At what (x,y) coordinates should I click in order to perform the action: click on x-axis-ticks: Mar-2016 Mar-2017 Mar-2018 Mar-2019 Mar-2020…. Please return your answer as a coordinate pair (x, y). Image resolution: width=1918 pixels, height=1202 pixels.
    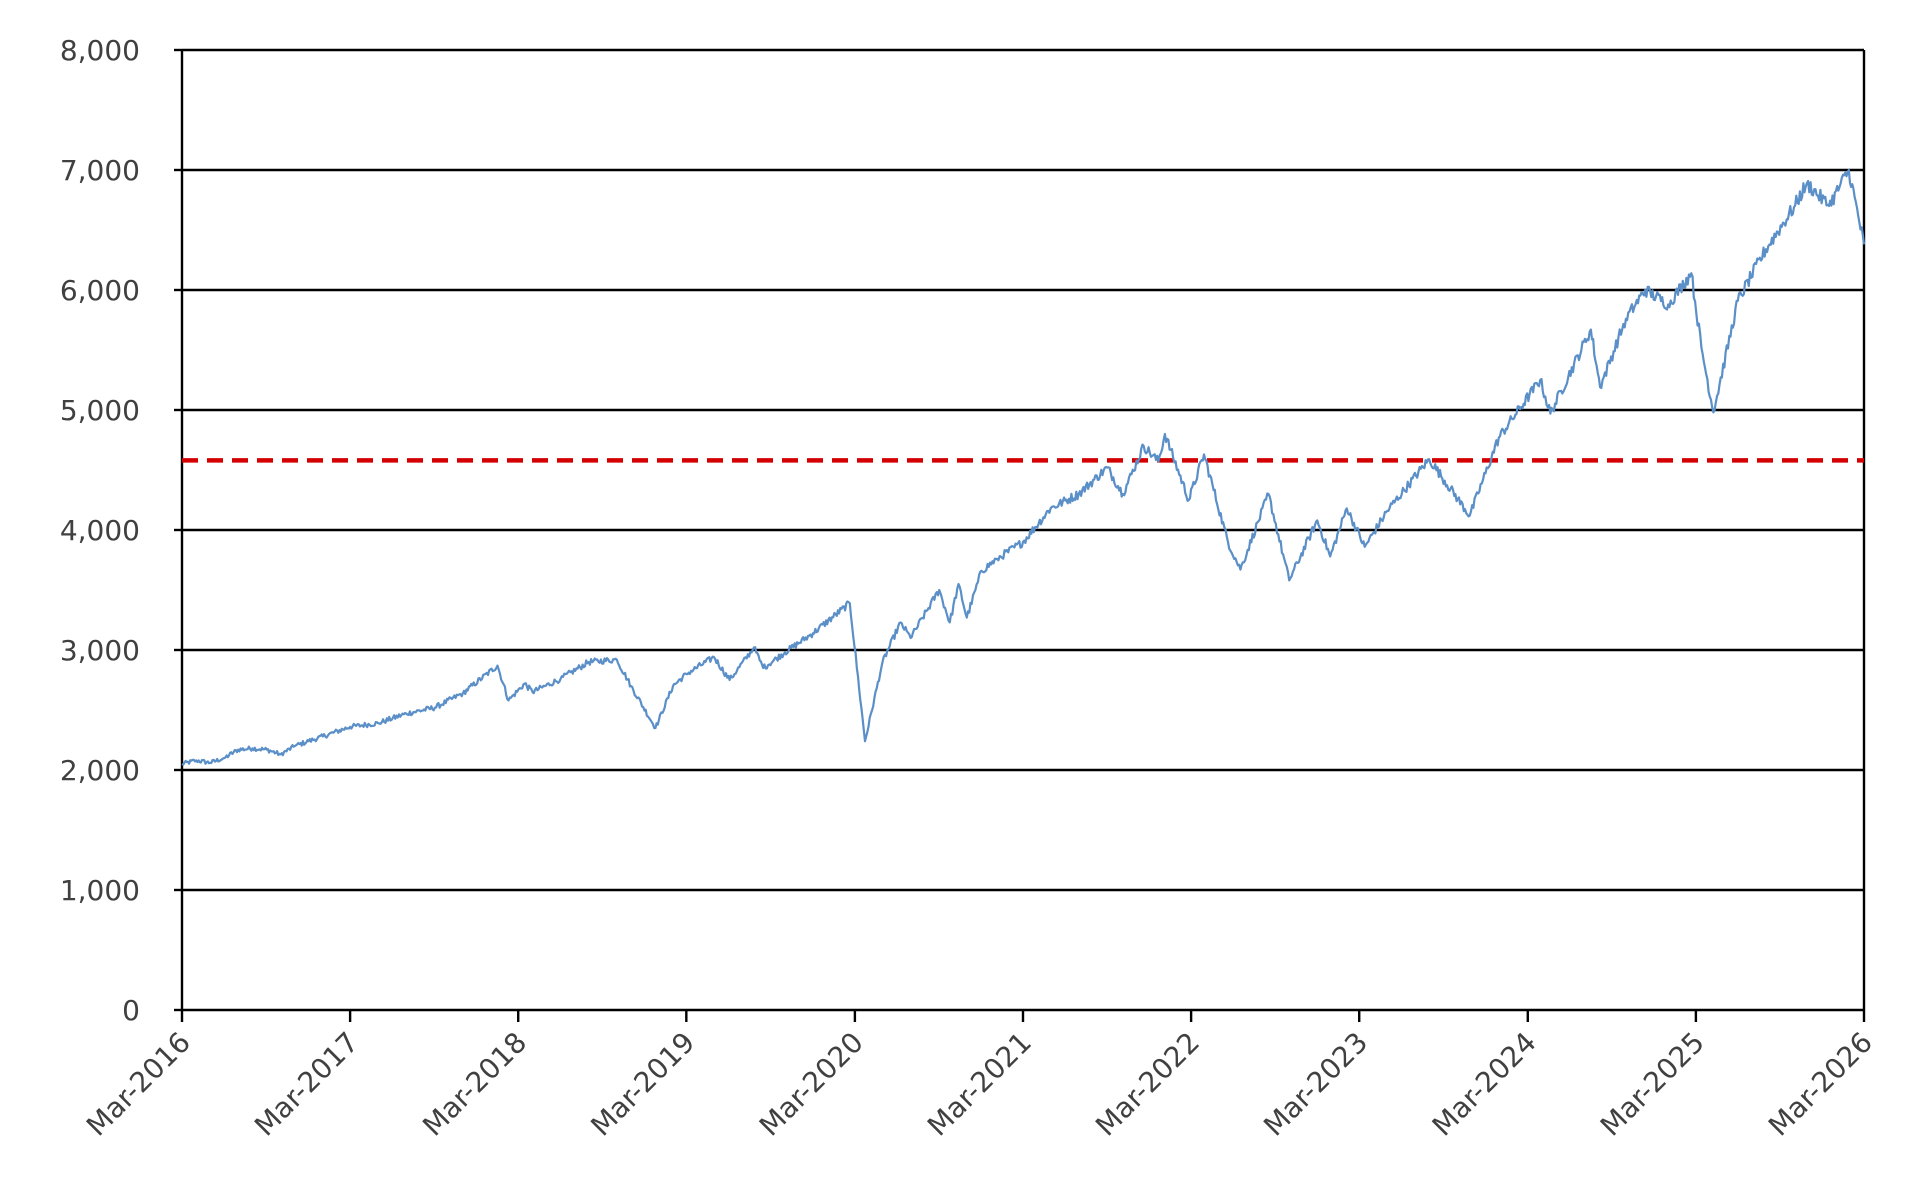
    Looking at the image, I should click on (979, 1076).